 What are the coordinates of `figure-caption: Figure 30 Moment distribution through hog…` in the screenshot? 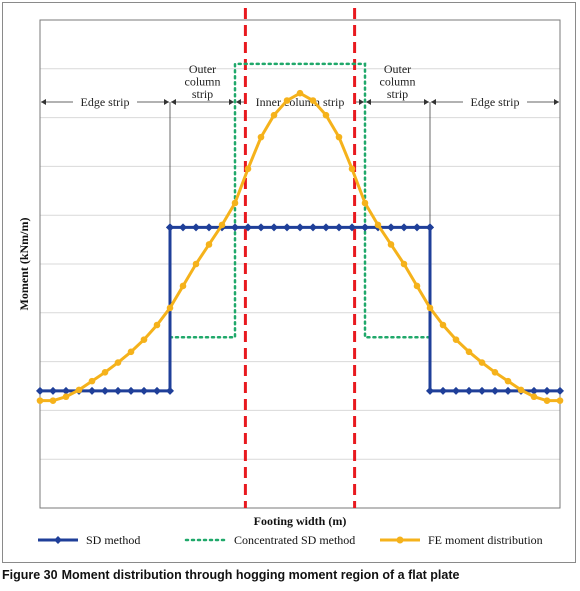 It's located at (290, 575).